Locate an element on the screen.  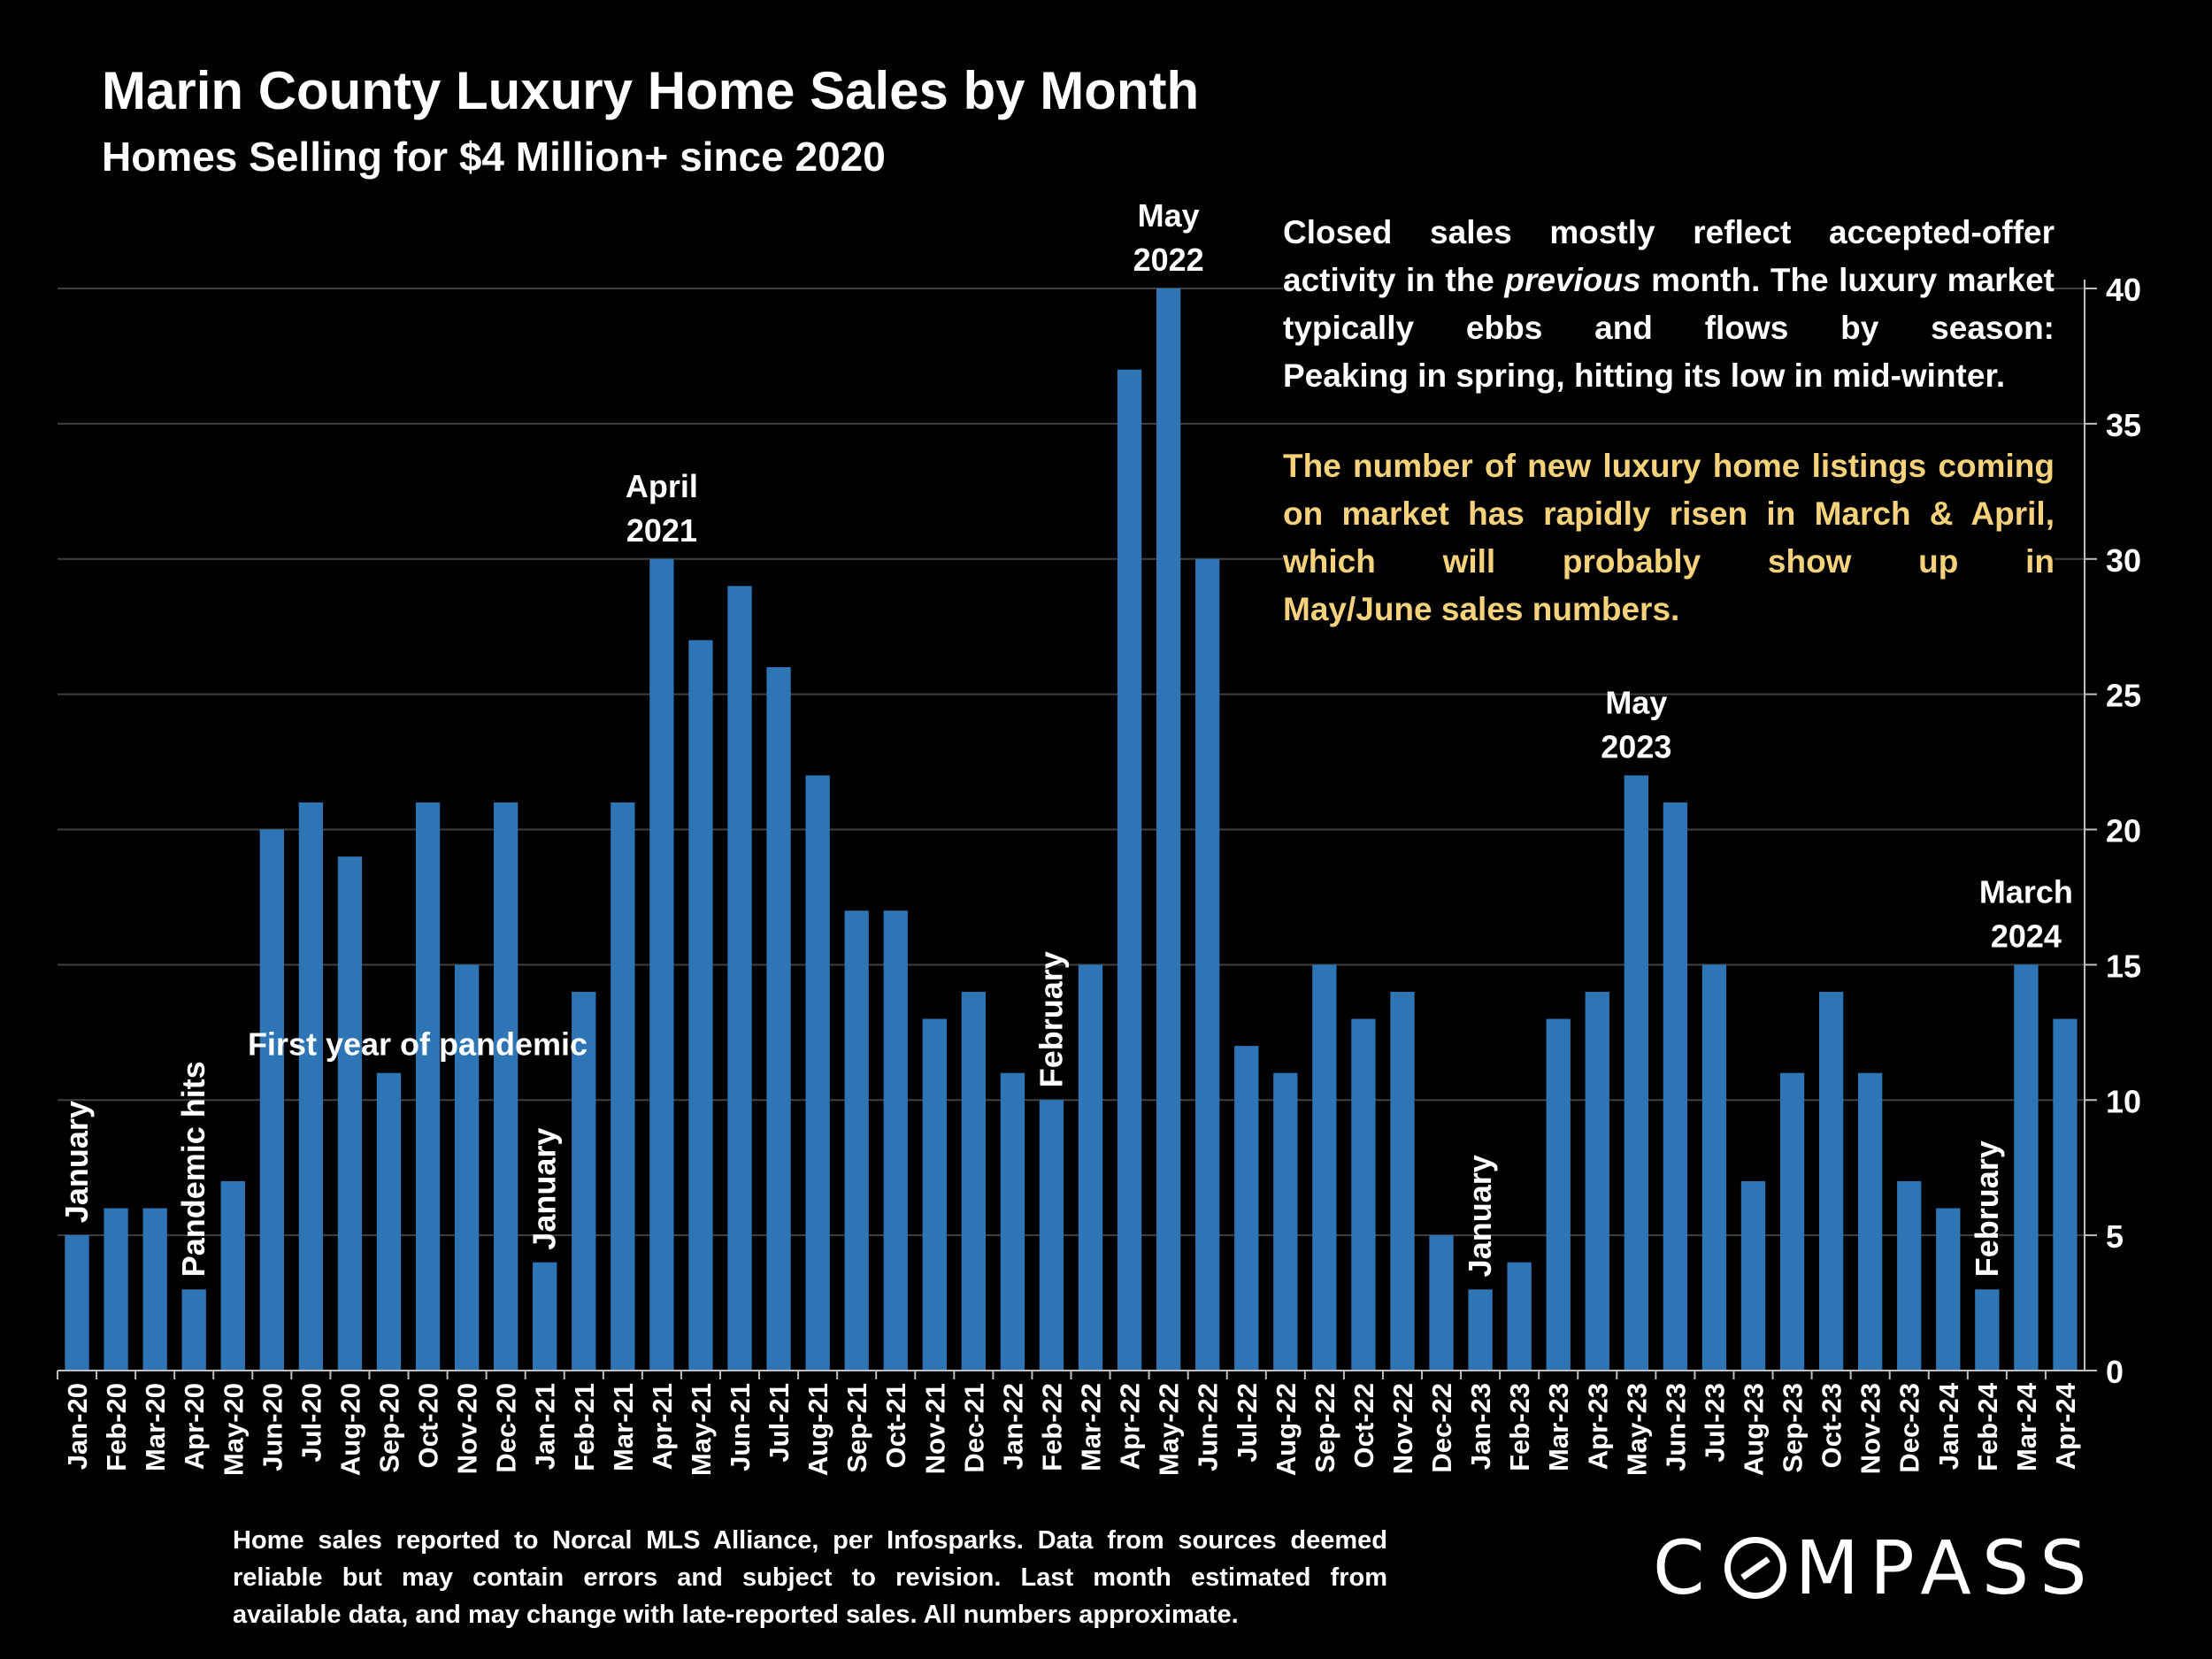
x-tick-label: Nov-23 is located at coordinates (1871, 1428).